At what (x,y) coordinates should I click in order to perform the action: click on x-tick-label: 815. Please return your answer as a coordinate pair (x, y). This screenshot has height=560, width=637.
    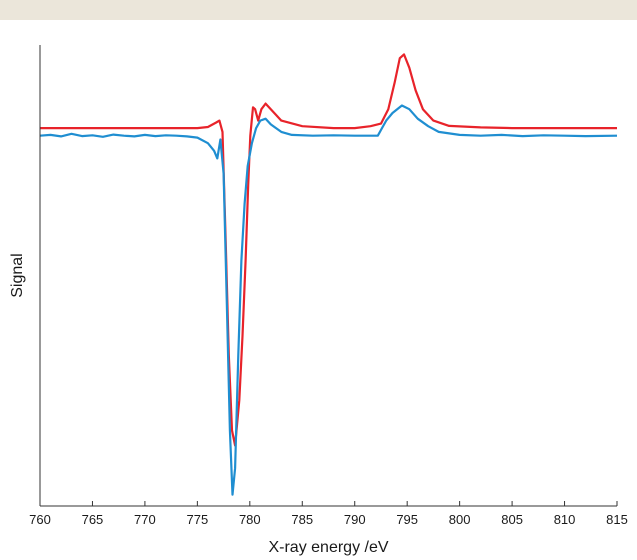
    Looking at the image, I should click on (617, 519).